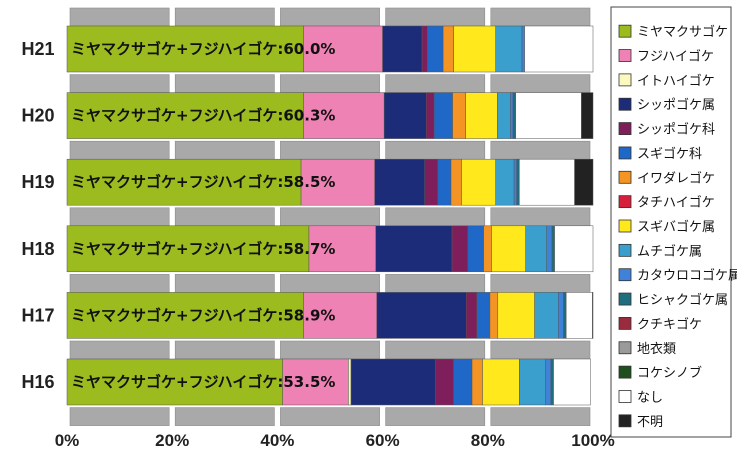 Image resolution: width=737 pixels, height=452 pixels. What do you see at coordinates (676, 203) in the screenshot?
I see `legend-label: タチハイゴケ` at bounding box center [676, 203].